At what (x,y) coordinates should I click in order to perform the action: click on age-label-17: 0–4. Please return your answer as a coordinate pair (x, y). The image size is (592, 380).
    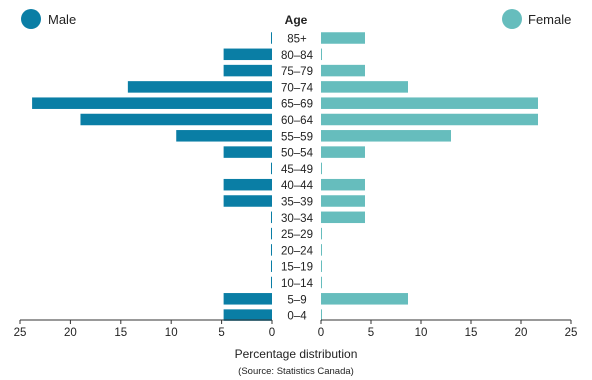
    Looking at the image, I should click on (297, 317).